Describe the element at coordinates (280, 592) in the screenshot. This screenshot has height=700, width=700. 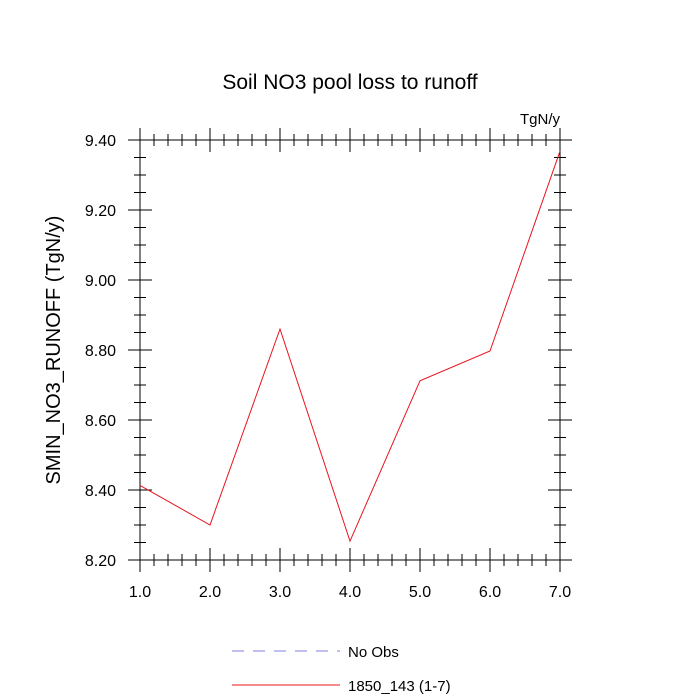
I see `x-tick-label: 3.0` at that location.